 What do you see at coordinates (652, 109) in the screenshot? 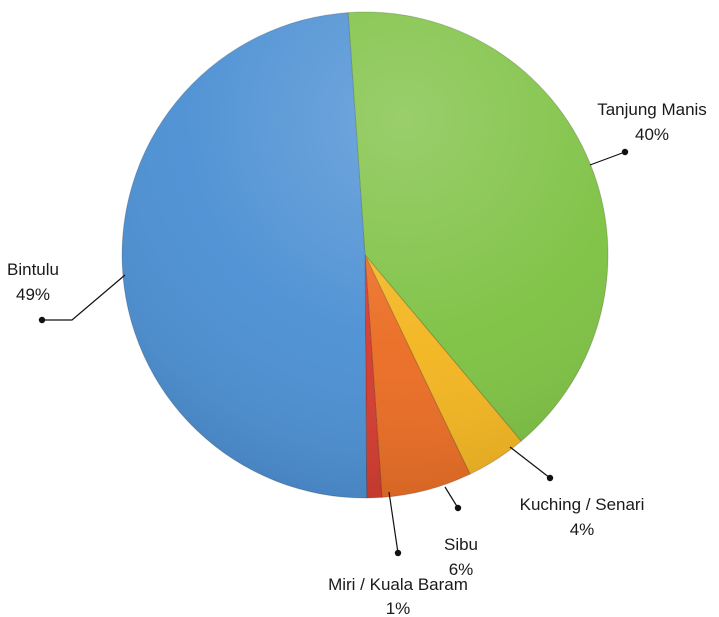
I see `slice-label-tanjung-manis: Tanjung Manis` at bounding box center [652, 109].